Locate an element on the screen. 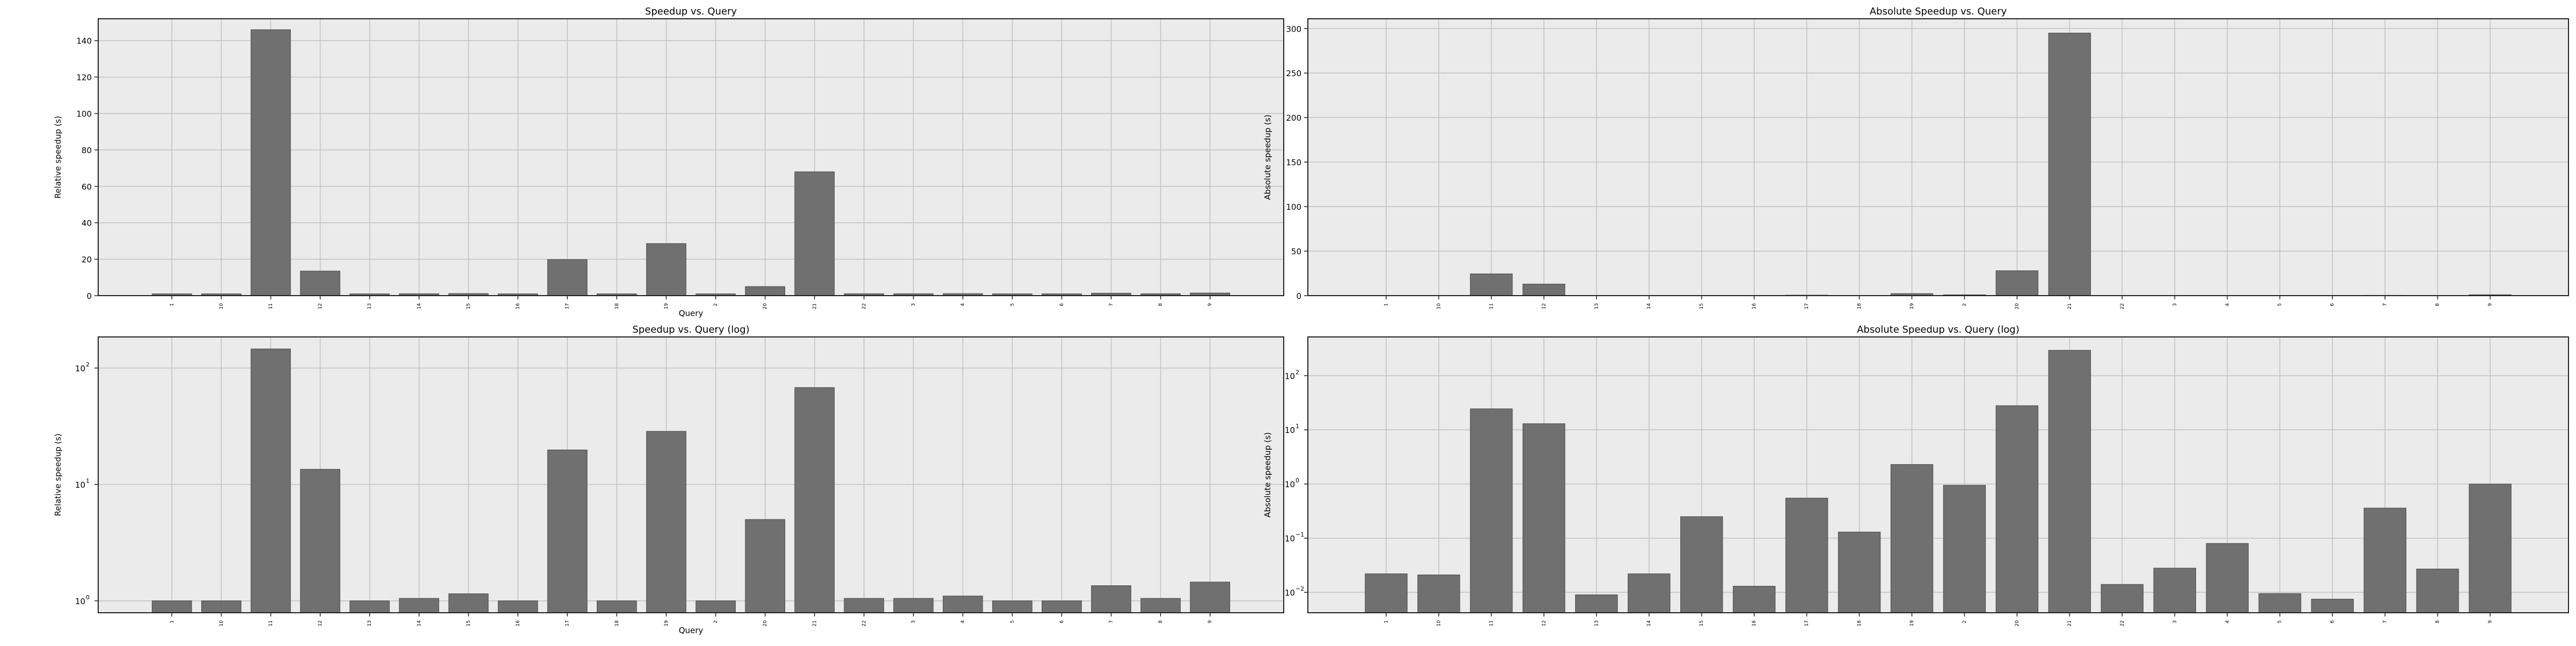 This screenshot has width=2576, height=646. y-tick-label: 150 is located at coordinates (1293, 162).